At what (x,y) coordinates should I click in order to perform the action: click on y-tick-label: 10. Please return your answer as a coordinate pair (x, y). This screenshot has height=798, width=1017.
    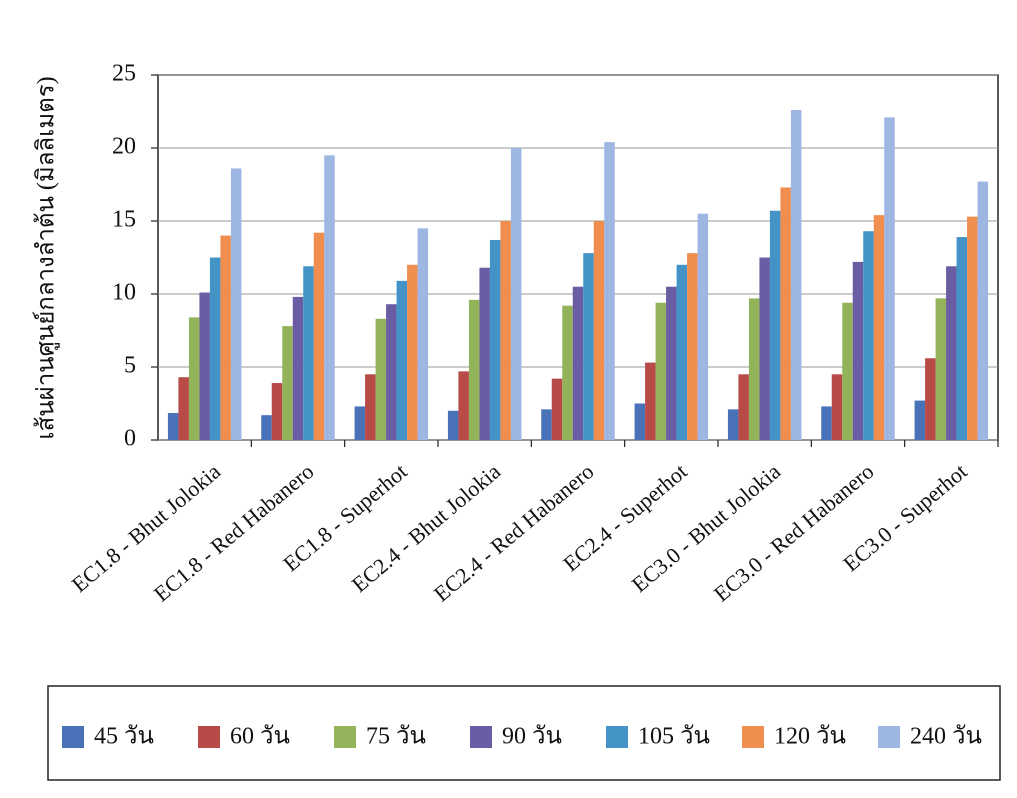
    Looking at the image, I should click on (124, 293).